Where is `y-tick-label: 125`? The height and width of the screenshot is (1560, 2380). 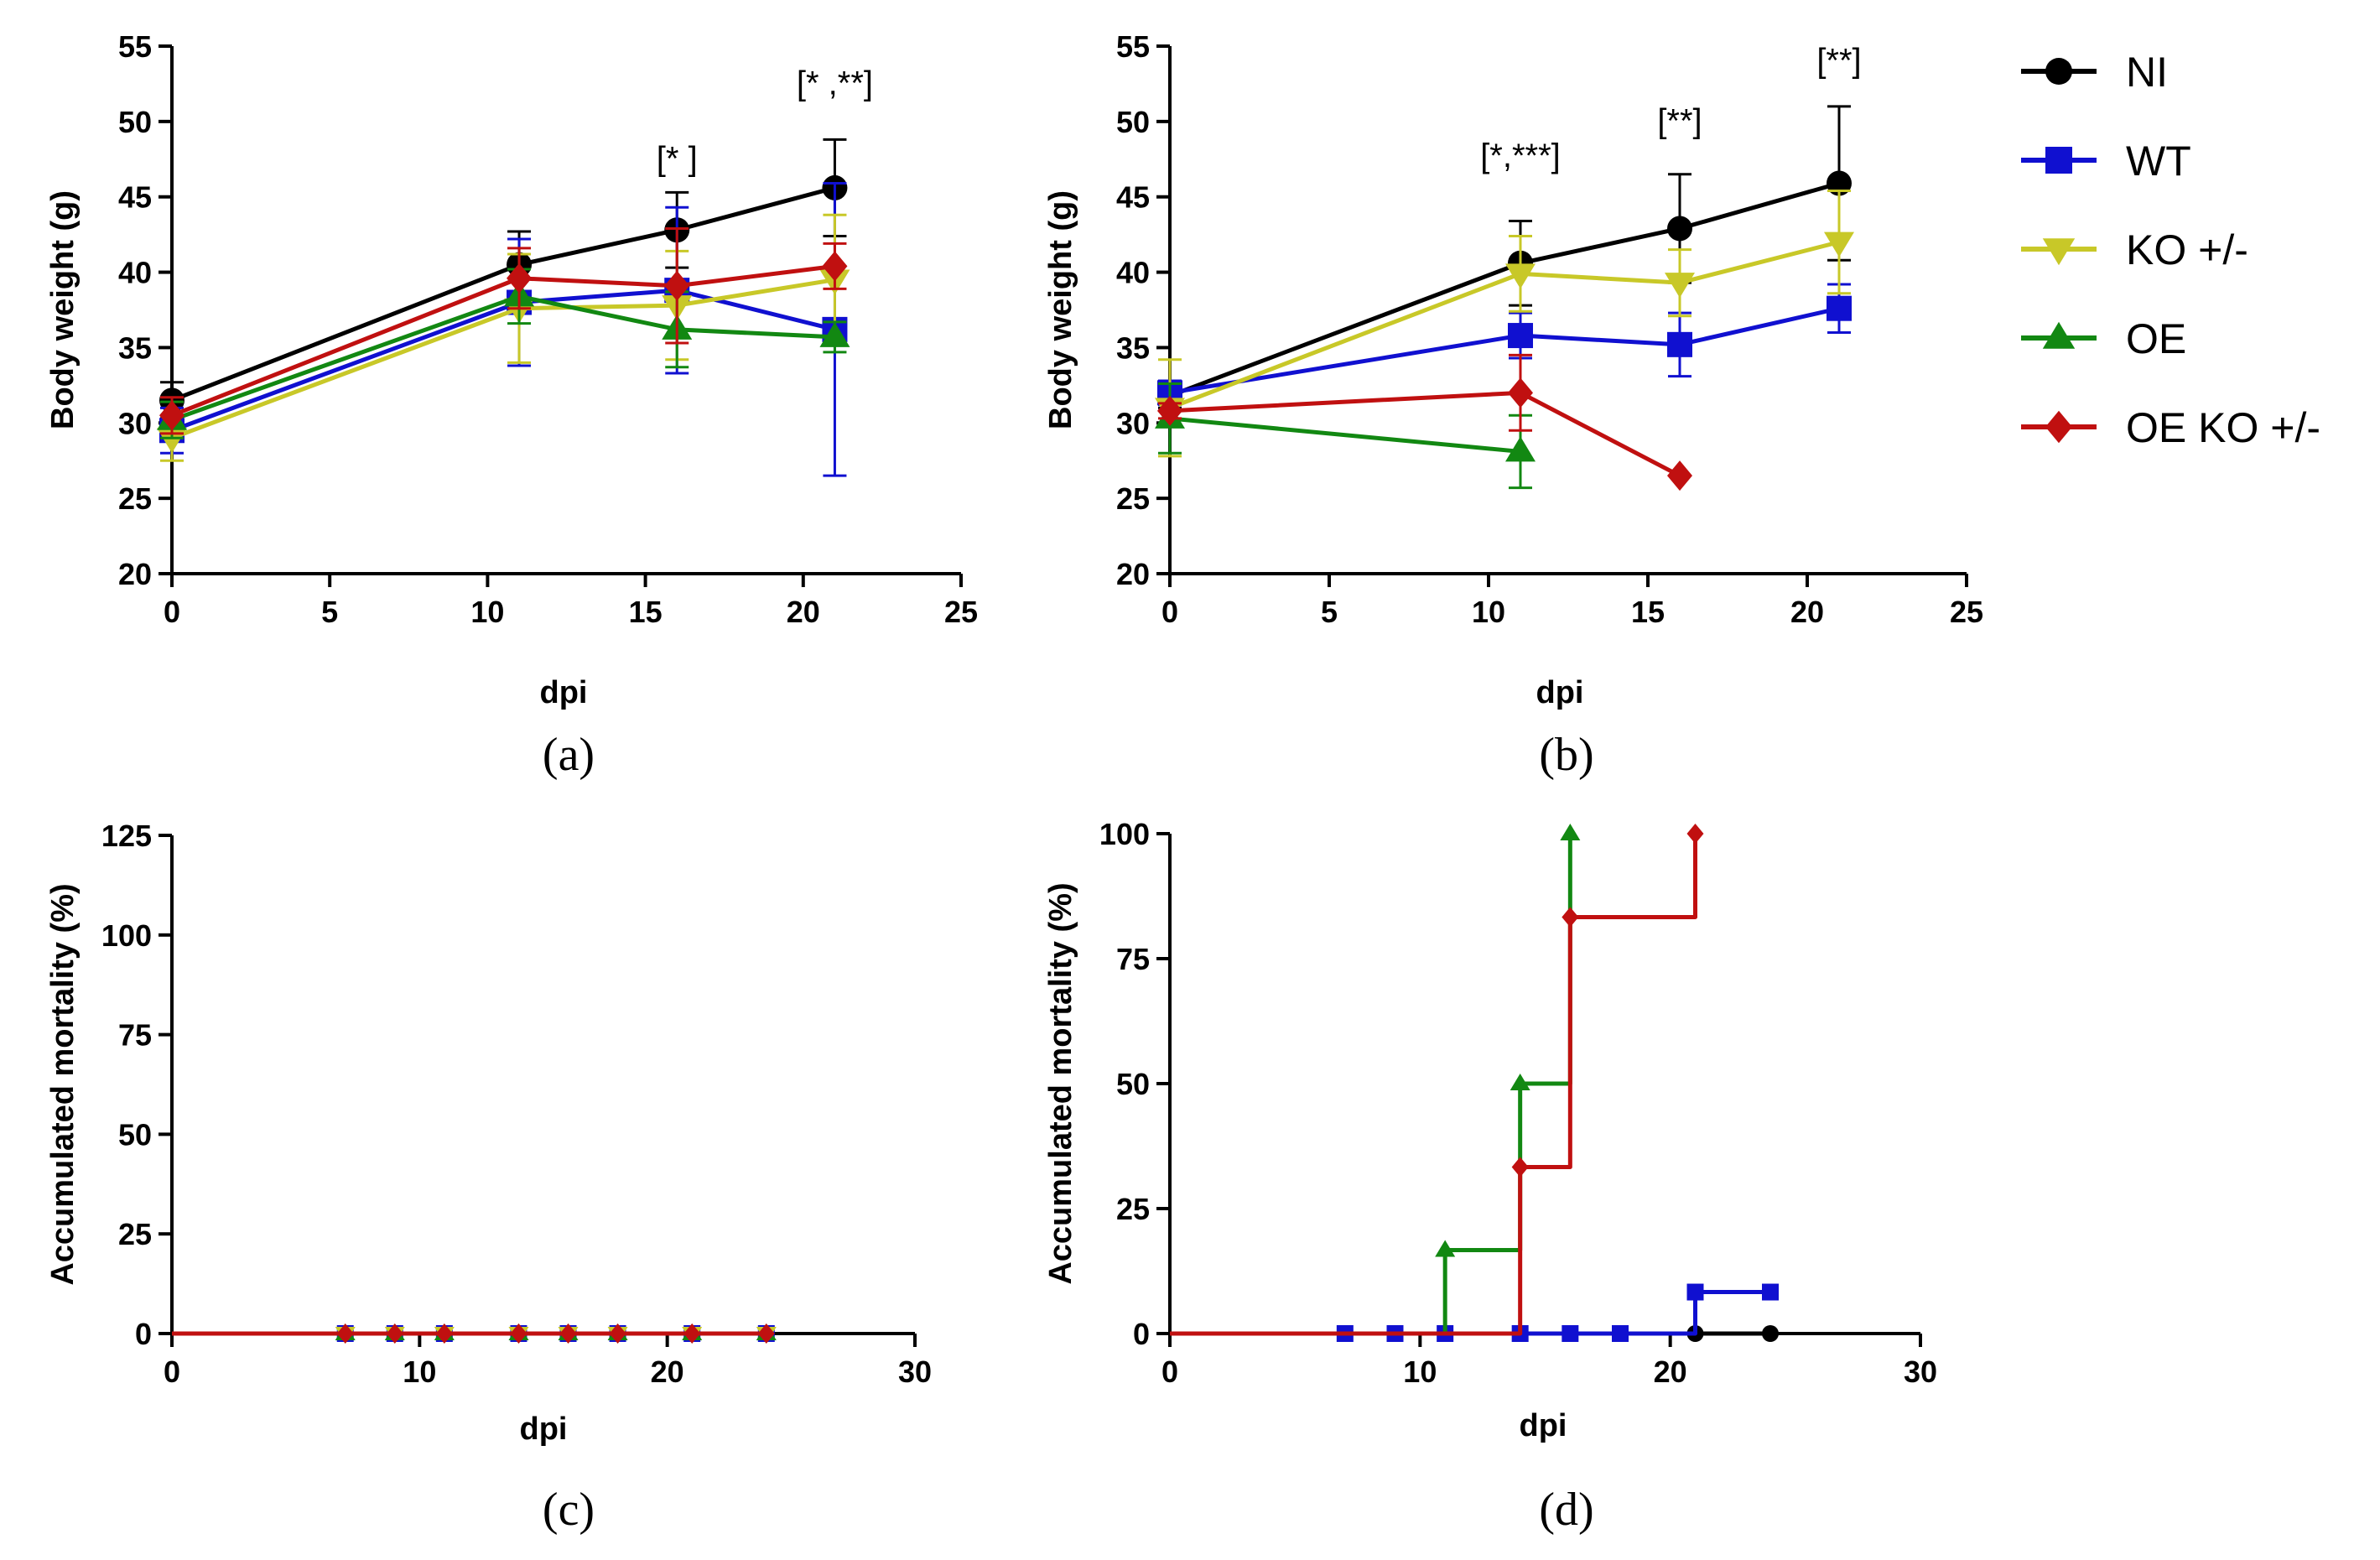 y-tick-label: 125 is located at coordinates (126, 836).